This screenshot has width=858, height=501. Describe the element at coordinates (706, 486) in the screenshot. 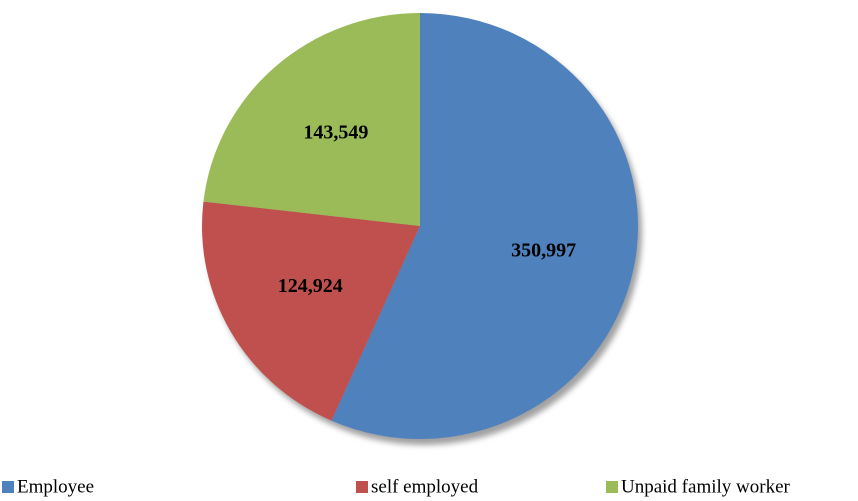

I see `legend-label: Unpaid family worker` at that location.